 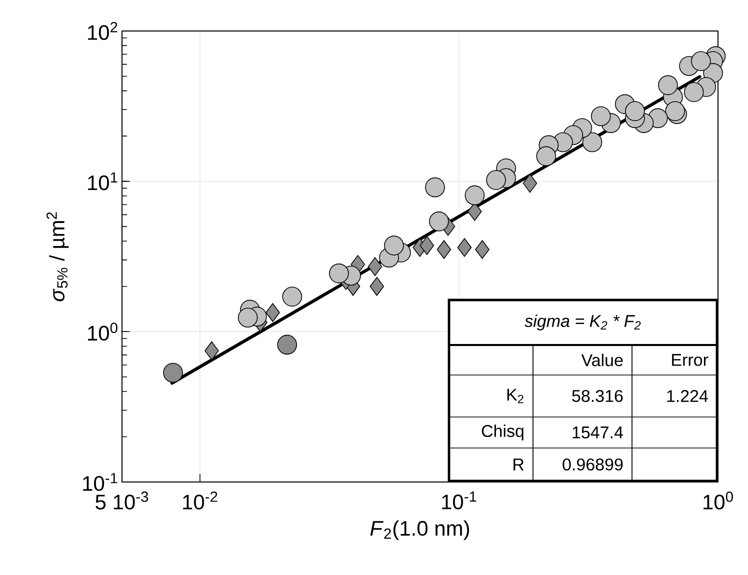 What do you see at coordinates (519, 464) in the screenshot?
I see `annotation: R` at bounding box center [519, 464].